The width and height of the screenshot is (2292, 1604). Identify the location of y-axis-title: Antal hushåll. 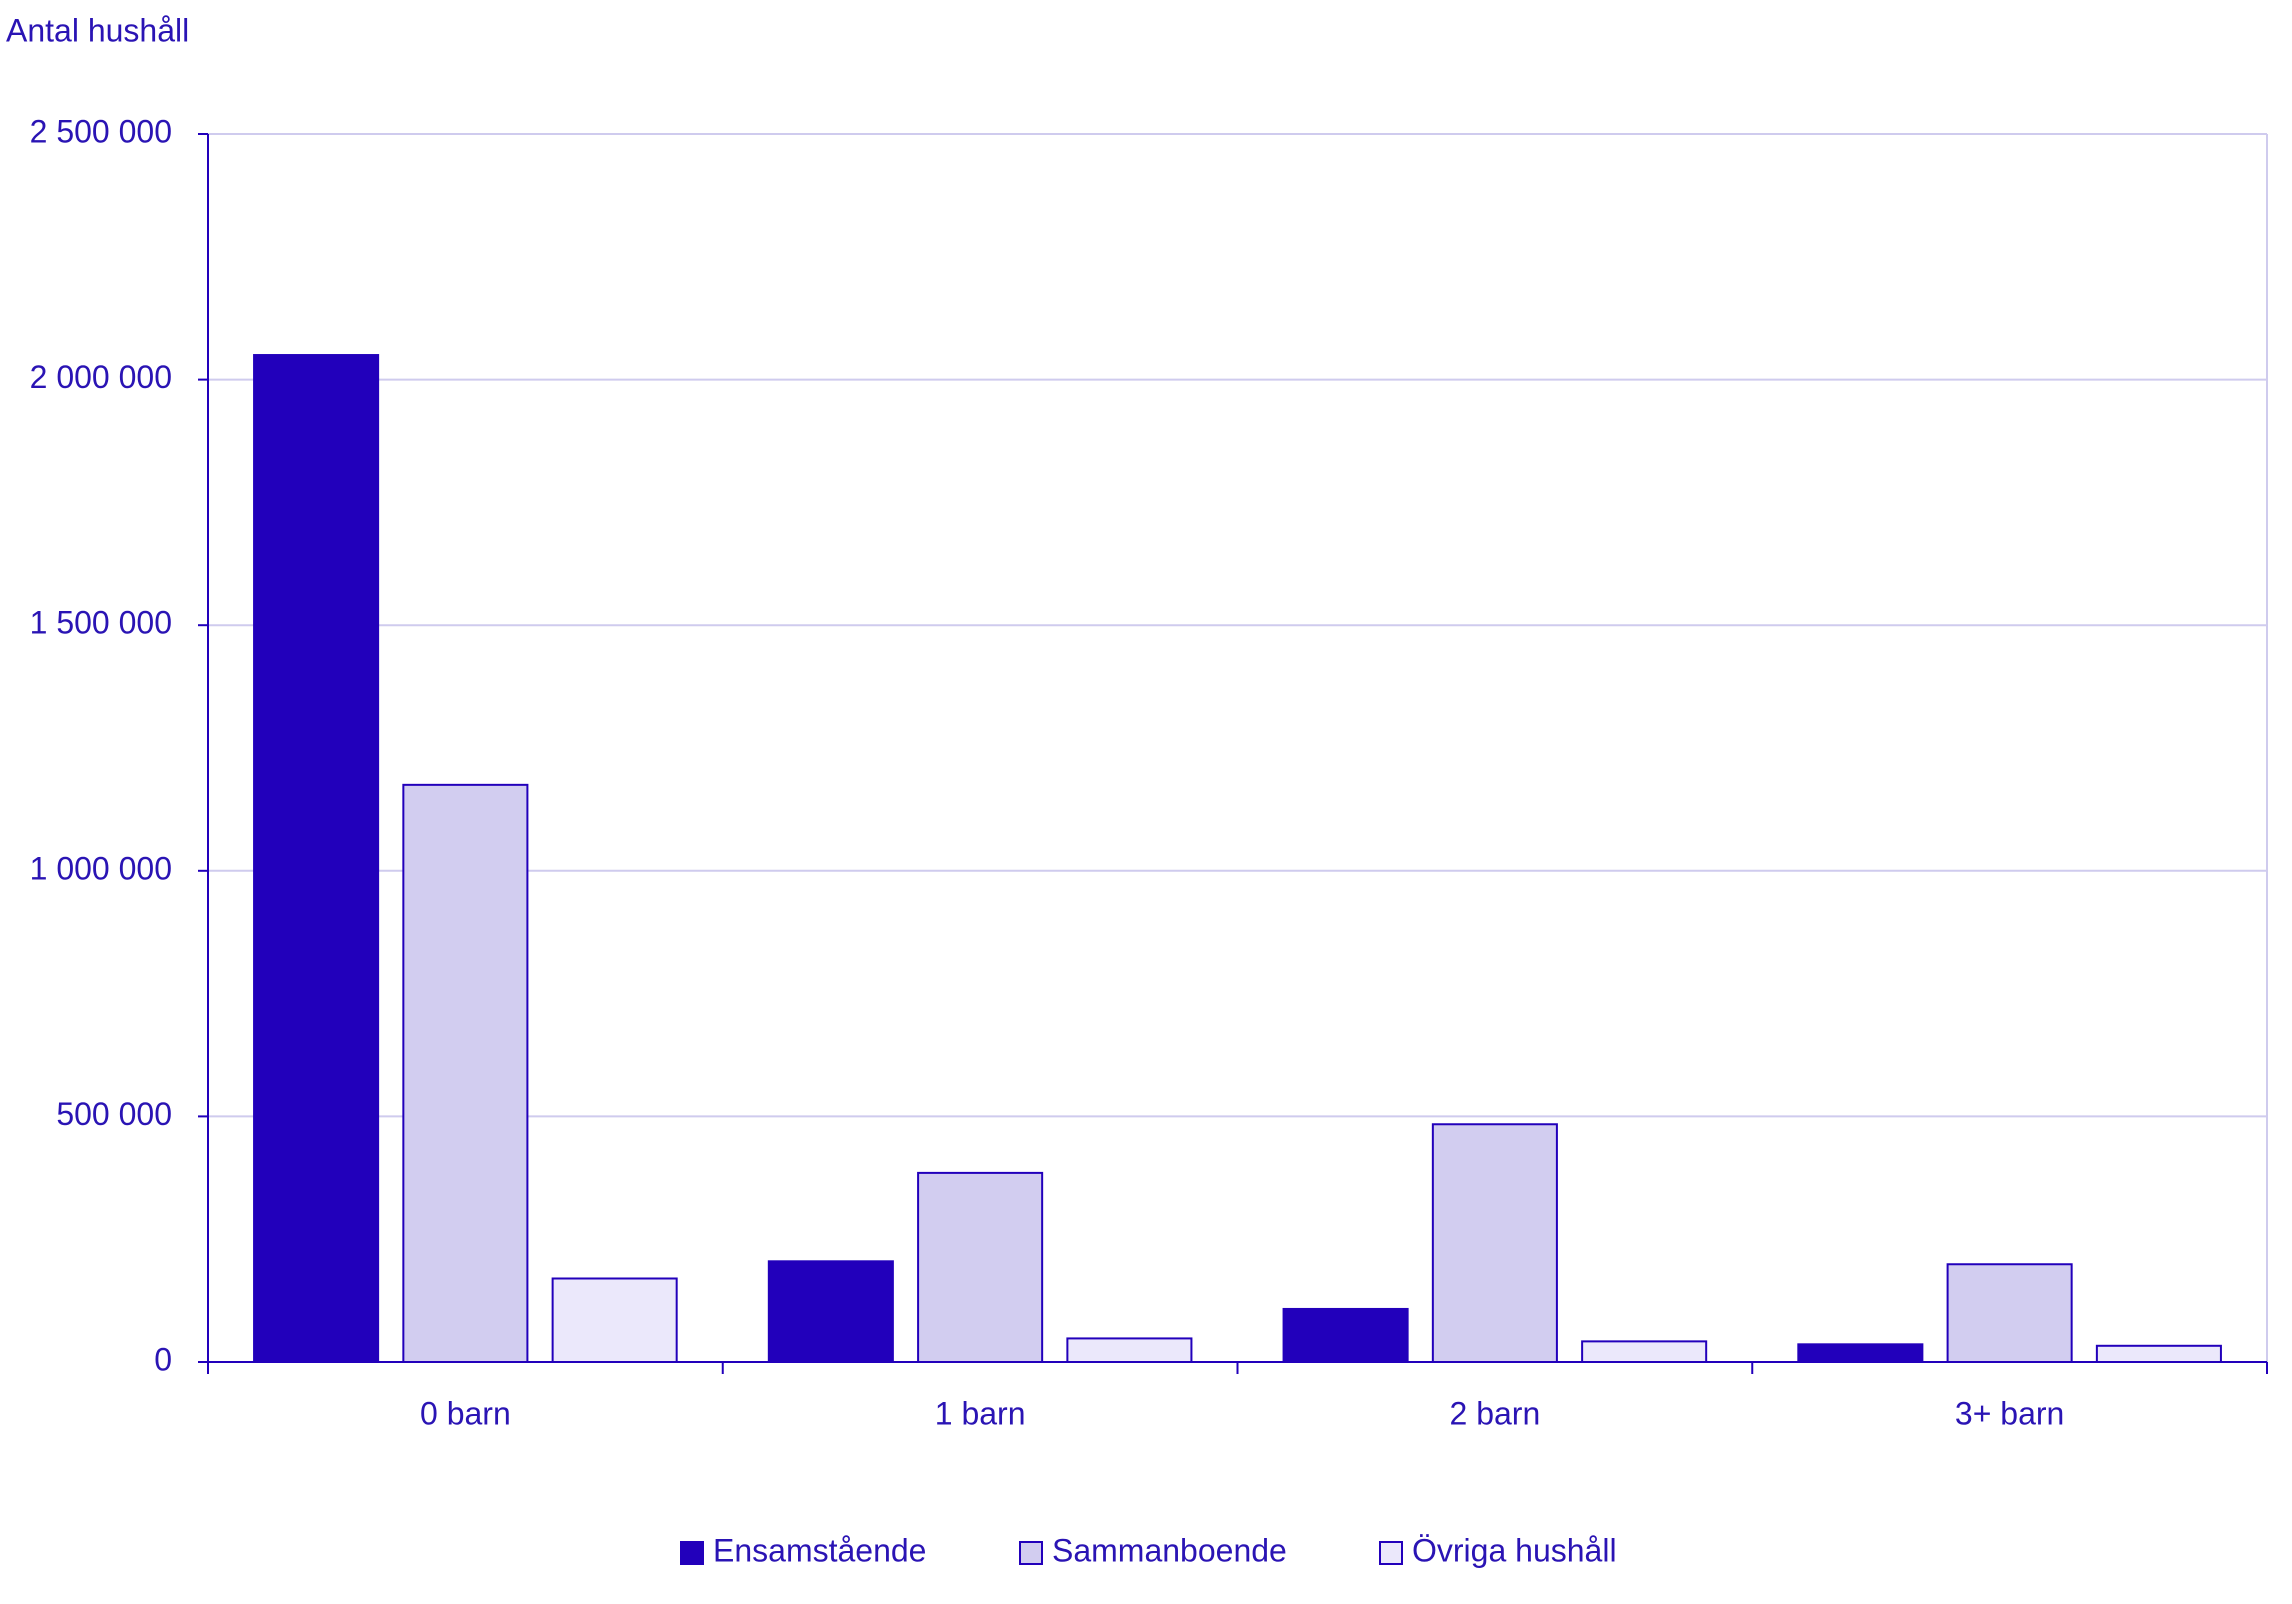
(97, 30).